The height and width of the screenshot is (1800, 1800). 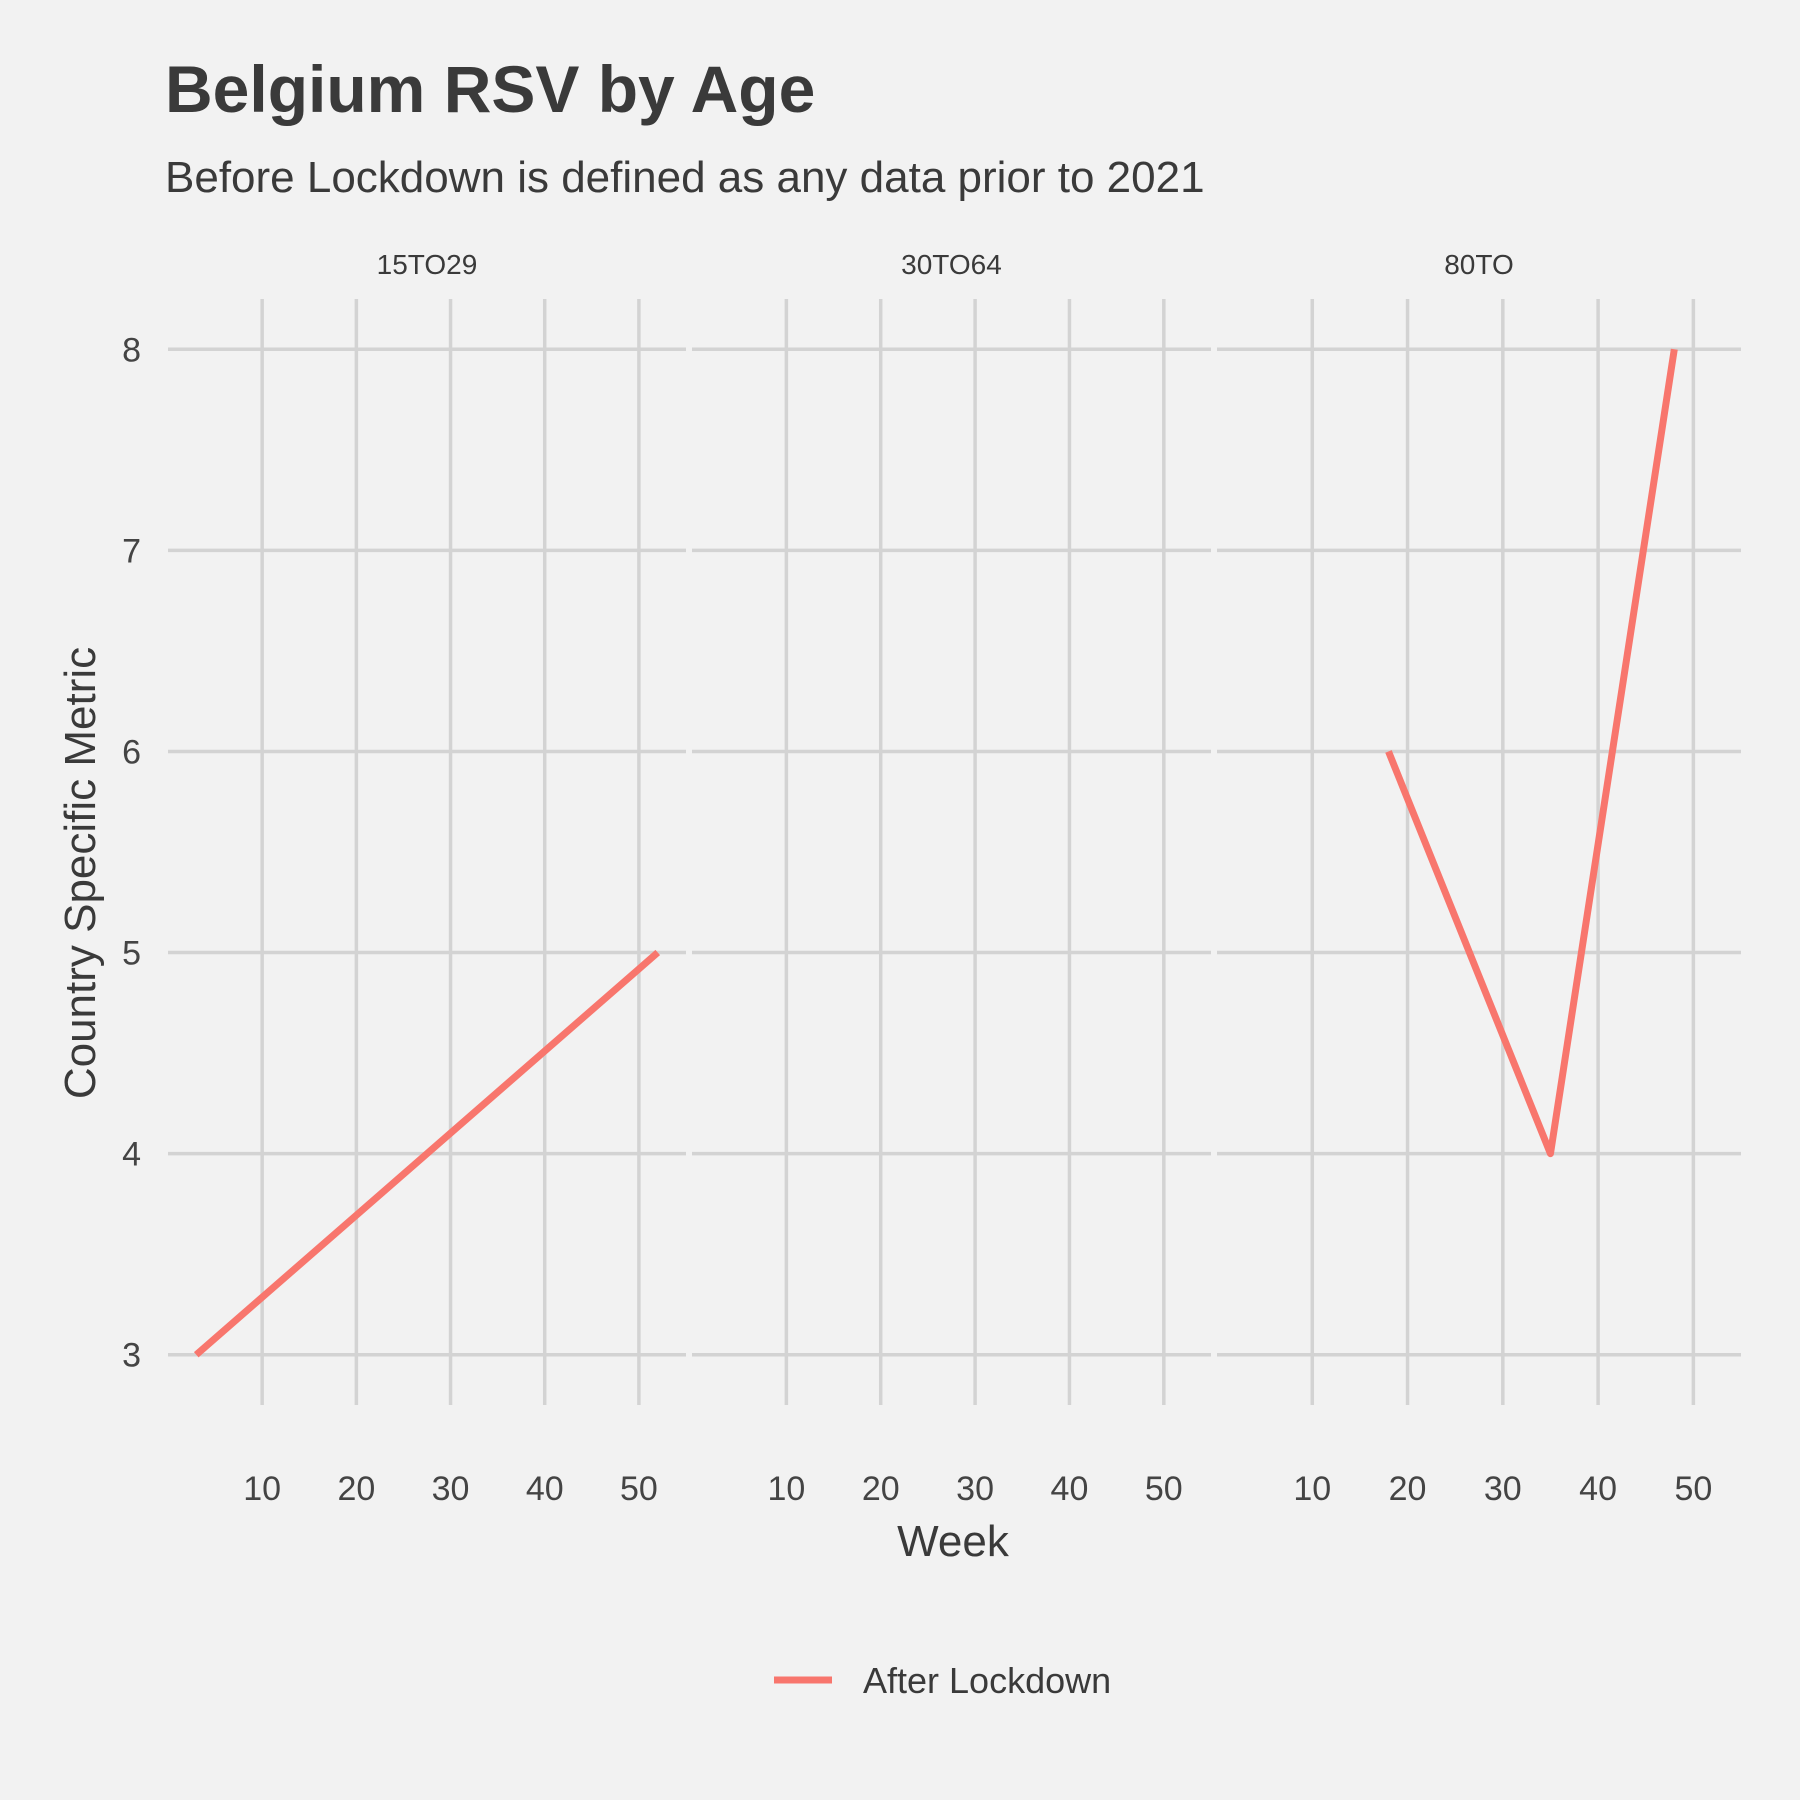 What do you see at coordinates (1479, 264) in the screenshot?
I see `facet-label: 80TO` at bounding box center [1479, 264].